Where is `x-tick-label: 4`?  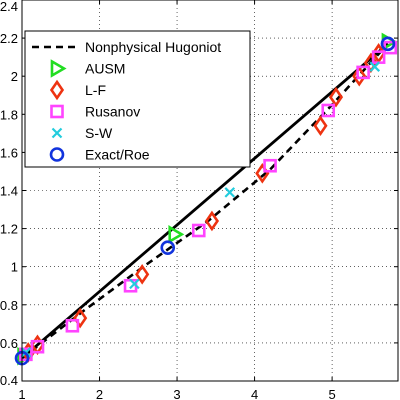
x-tick-label: 4 is located at coordinates (254, 393).